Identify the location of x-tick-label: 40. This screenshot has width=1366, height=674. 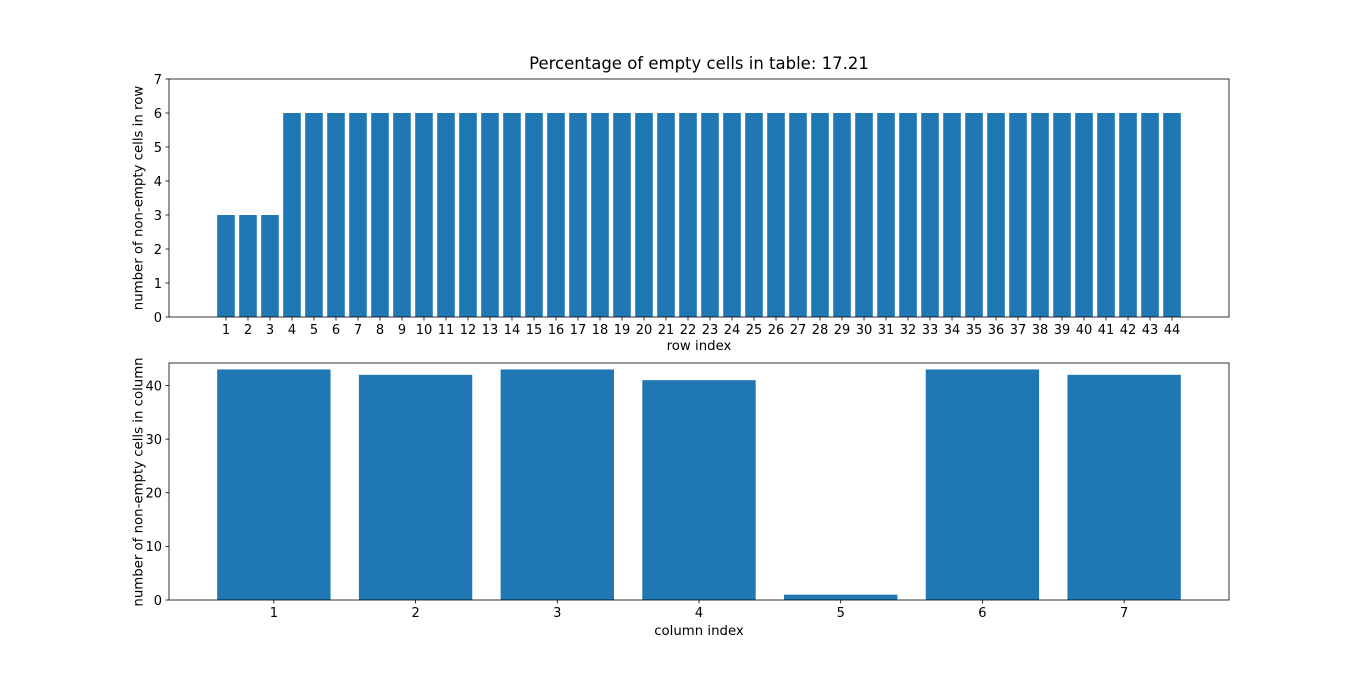
(1084, 330).